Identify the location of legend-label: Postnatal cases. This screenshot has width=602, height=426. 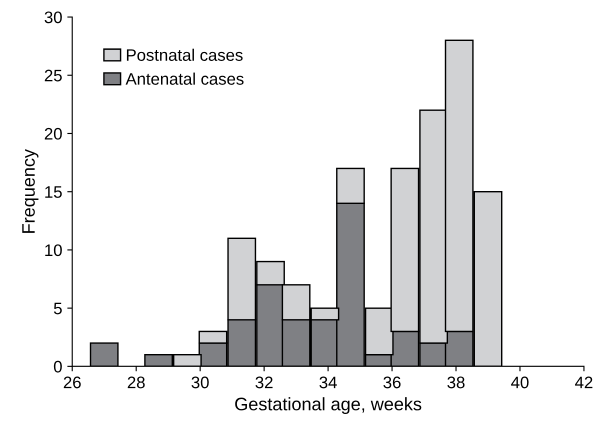
(184, 54).